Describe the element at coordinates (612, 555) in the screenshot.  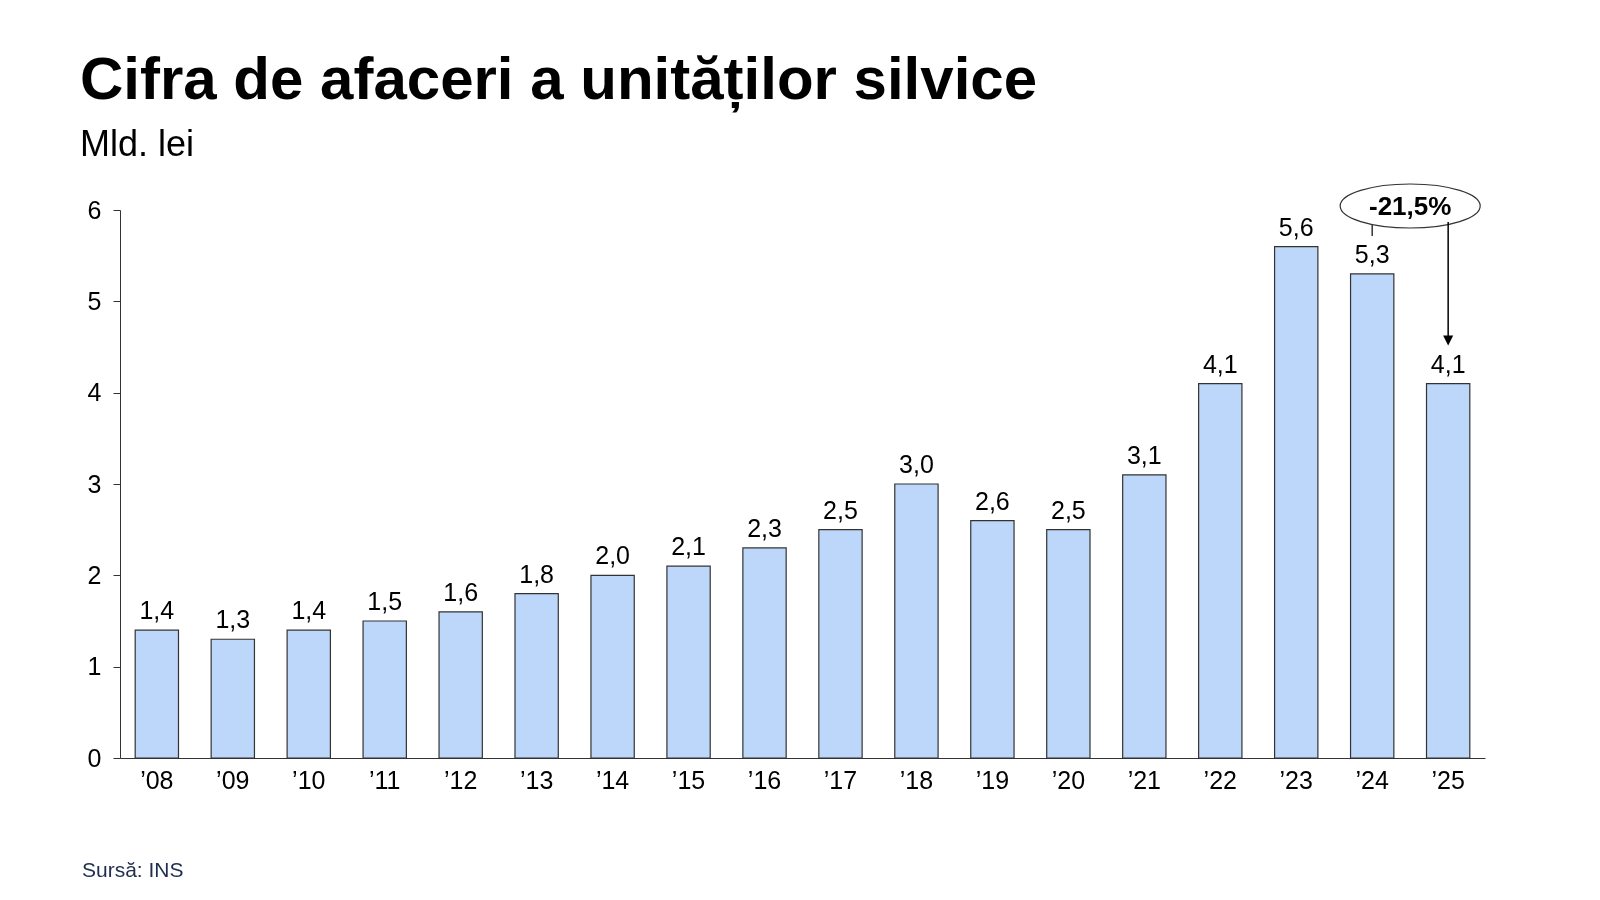
I see `data-label: 2,0` at that location.